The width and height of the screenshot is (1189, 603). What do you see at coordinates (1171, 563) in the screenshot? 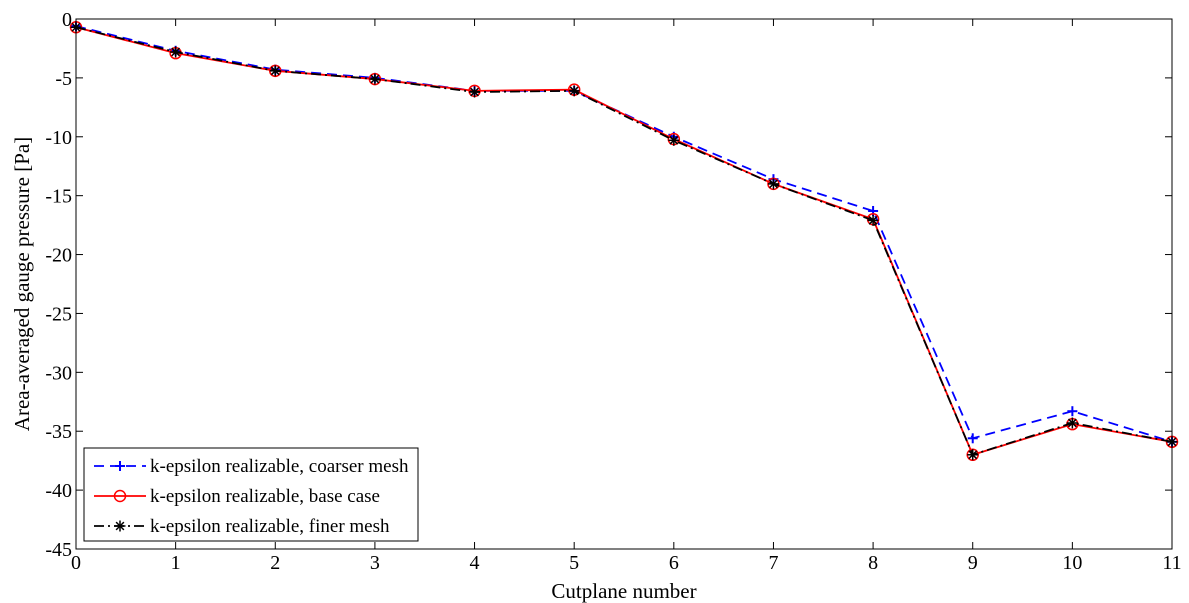
I see `x-tick-label: 11` at bounding box center [1171, 563].